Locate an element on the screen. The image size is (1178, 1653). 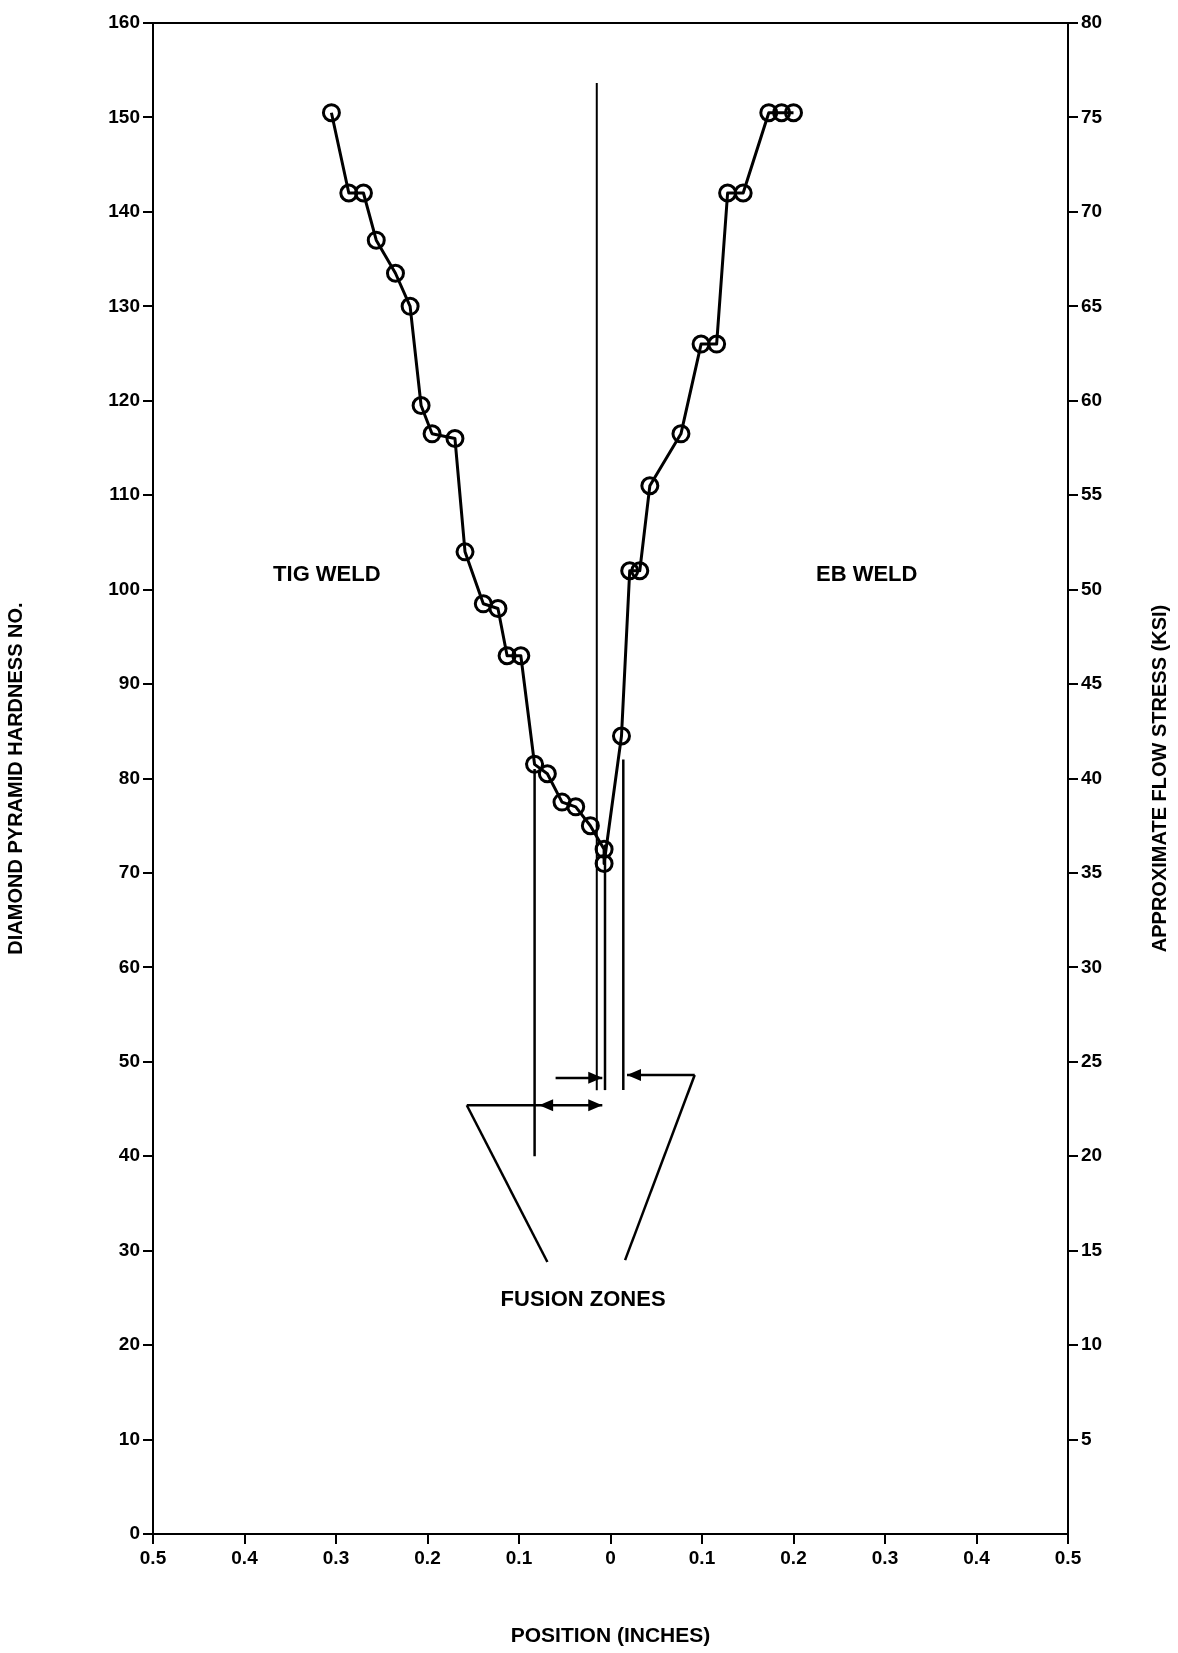
annotation: TIG WELD is located at coordinates (327, 573).